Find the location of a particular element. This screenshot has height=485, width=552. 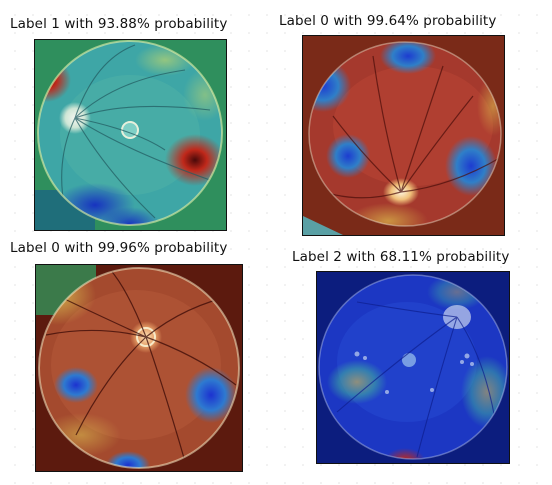

panel-caption-2: Label 0 with 99.64% probability is located at coordinates (388, 21).